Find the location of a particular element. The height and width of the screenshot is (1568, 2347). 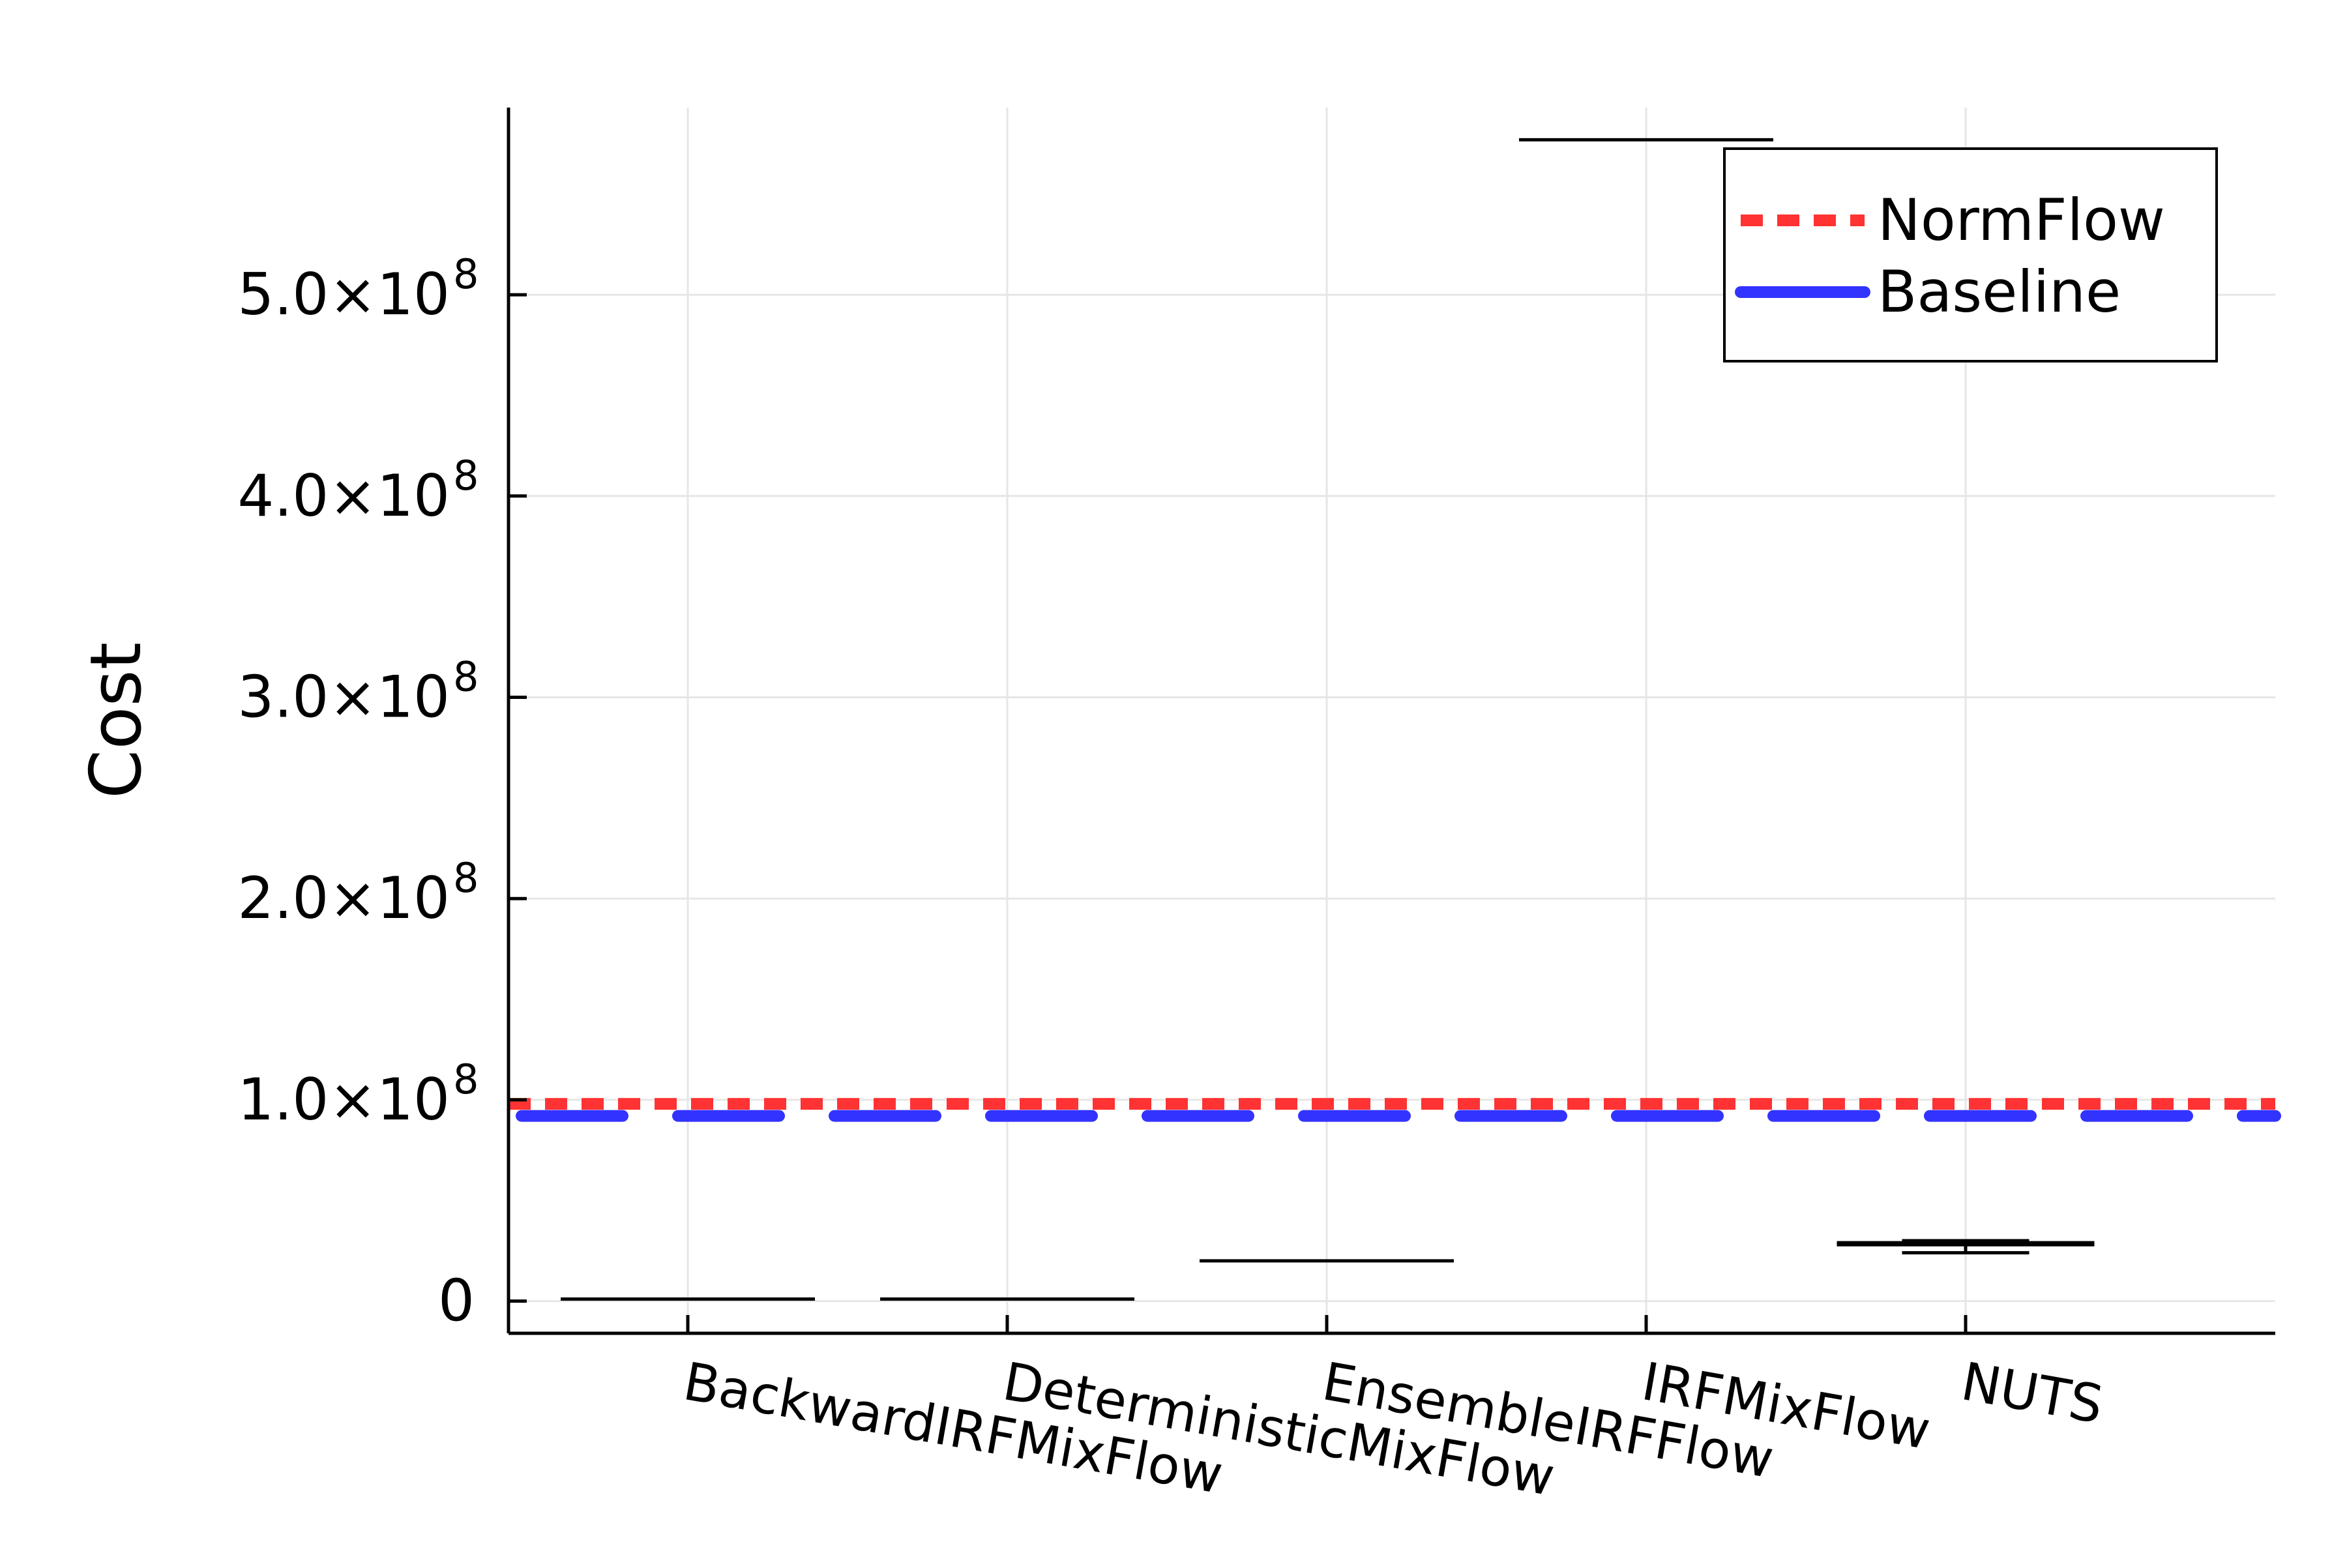

y-tick-label: 4.0×10 is located at coordinates (344, 496).